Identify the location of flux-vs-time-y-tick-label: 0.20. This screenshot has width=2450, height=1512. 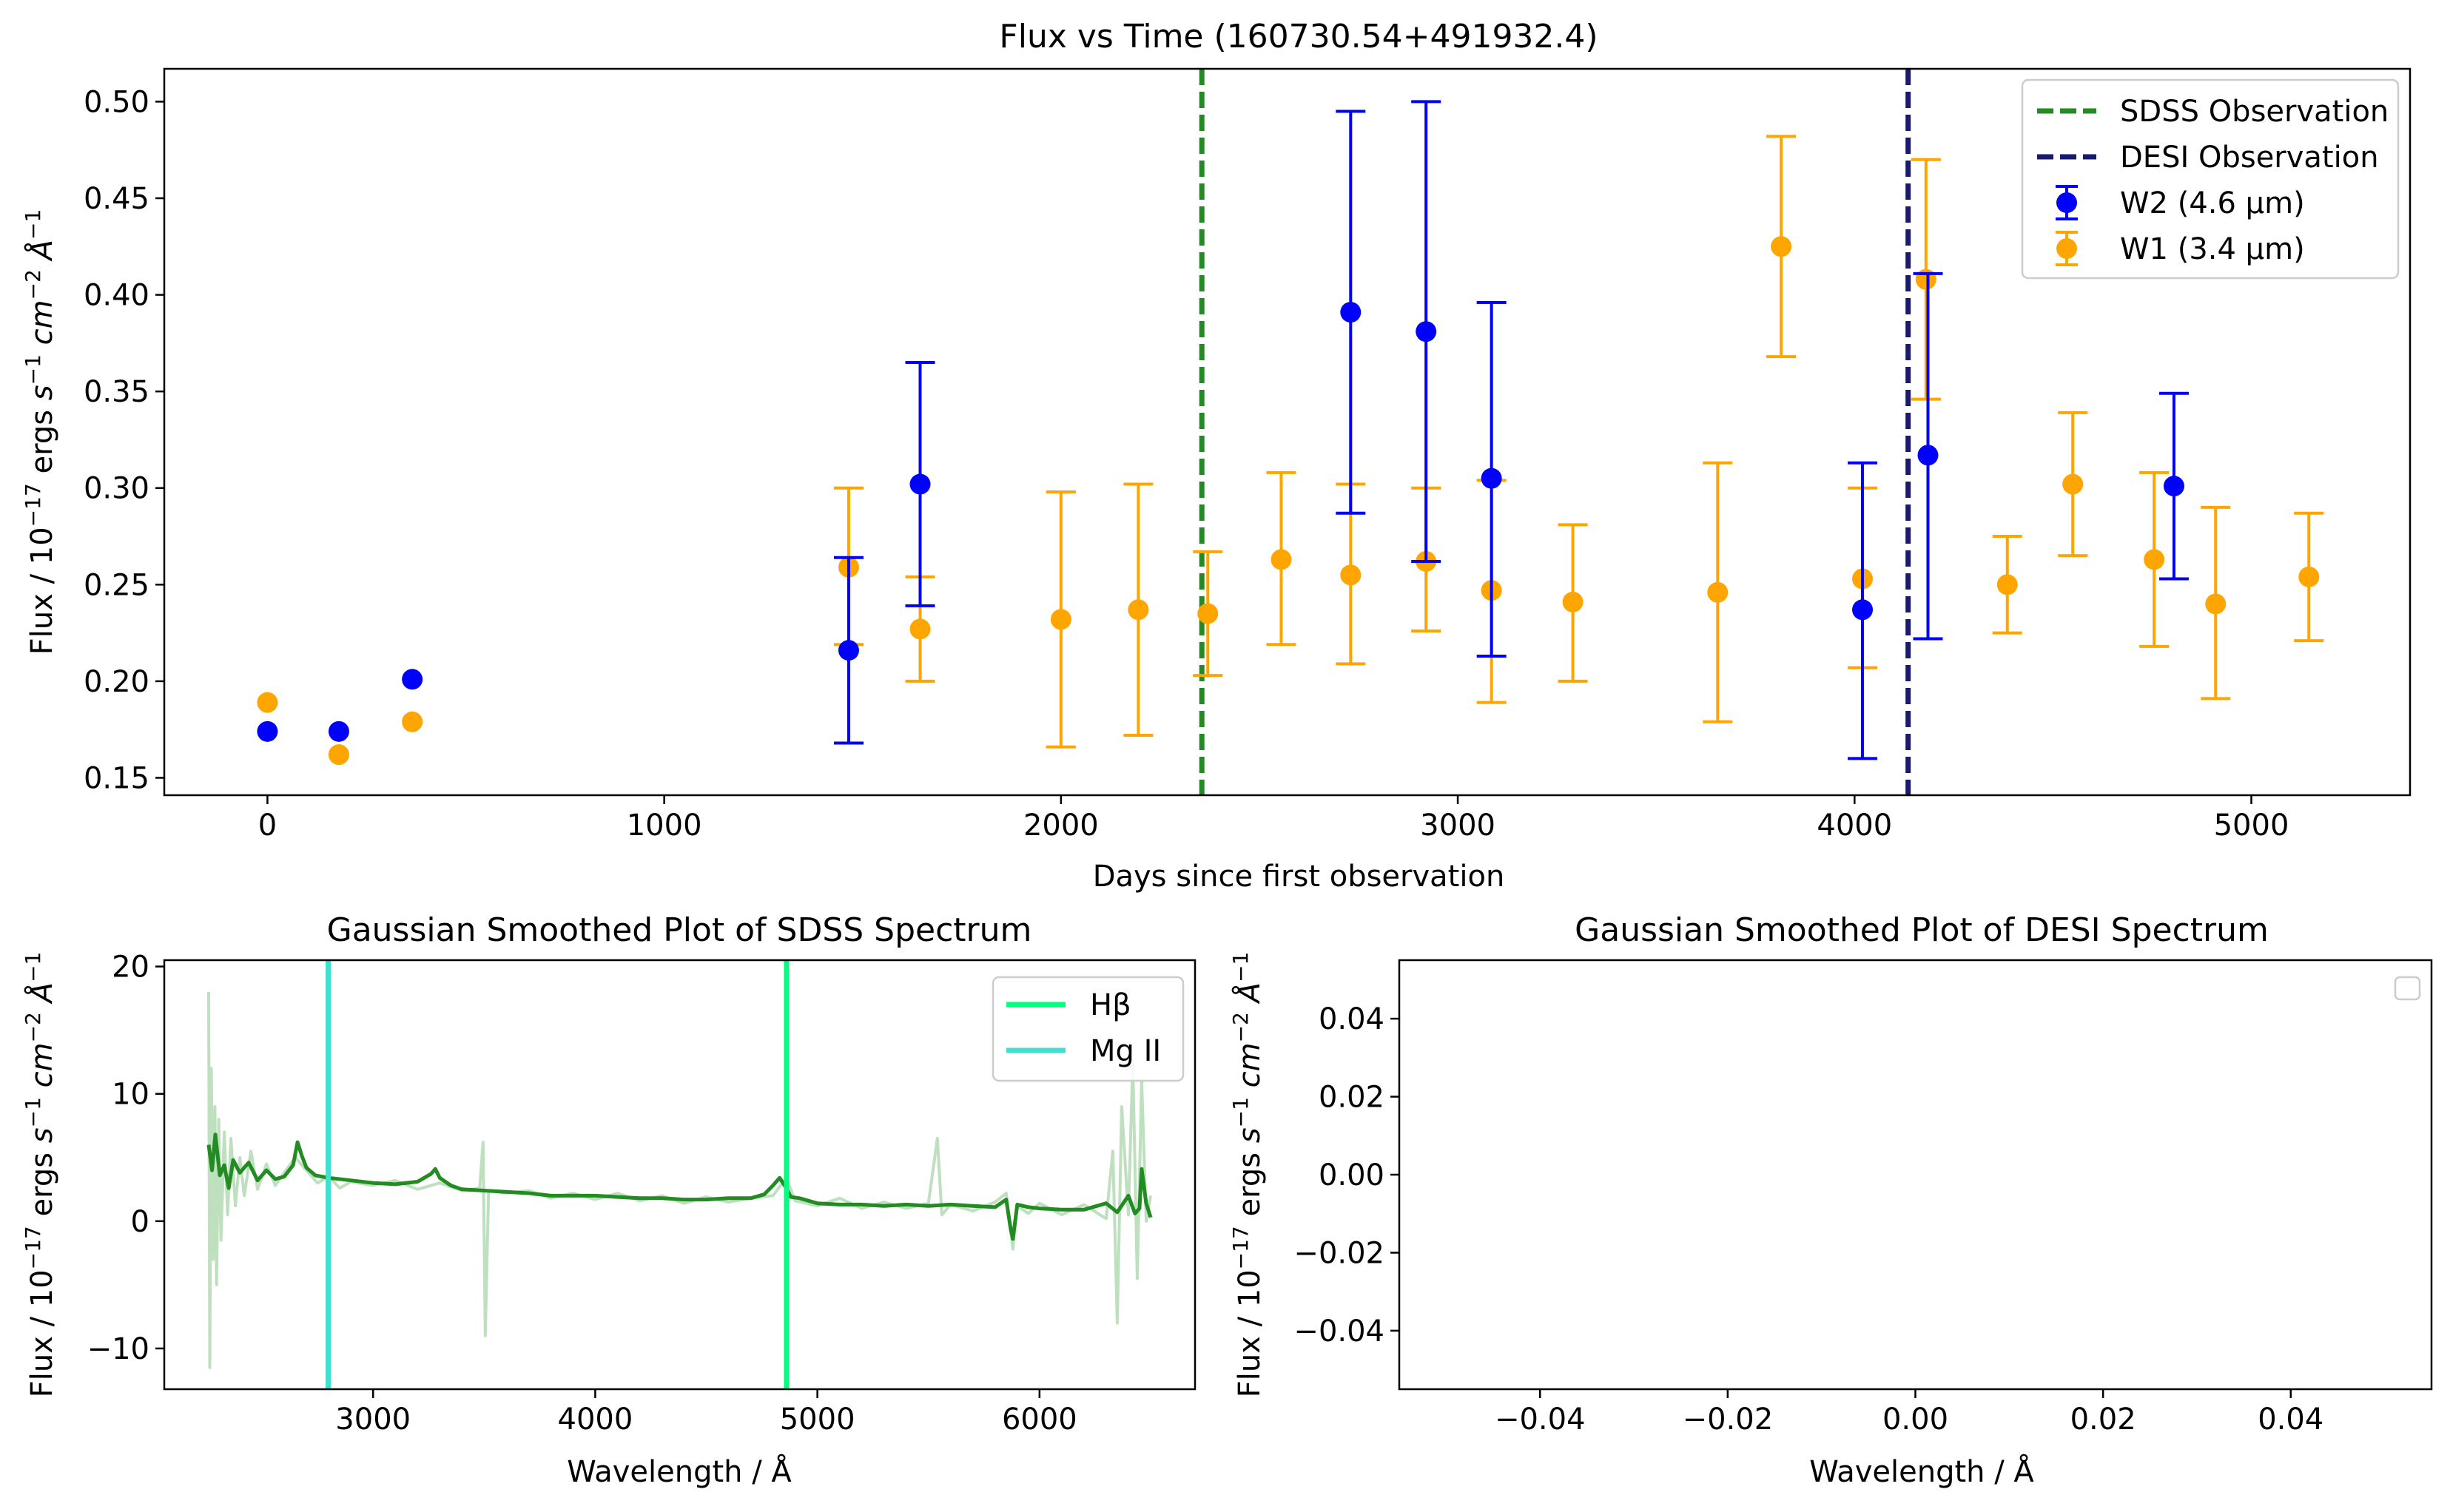
(116, 682).